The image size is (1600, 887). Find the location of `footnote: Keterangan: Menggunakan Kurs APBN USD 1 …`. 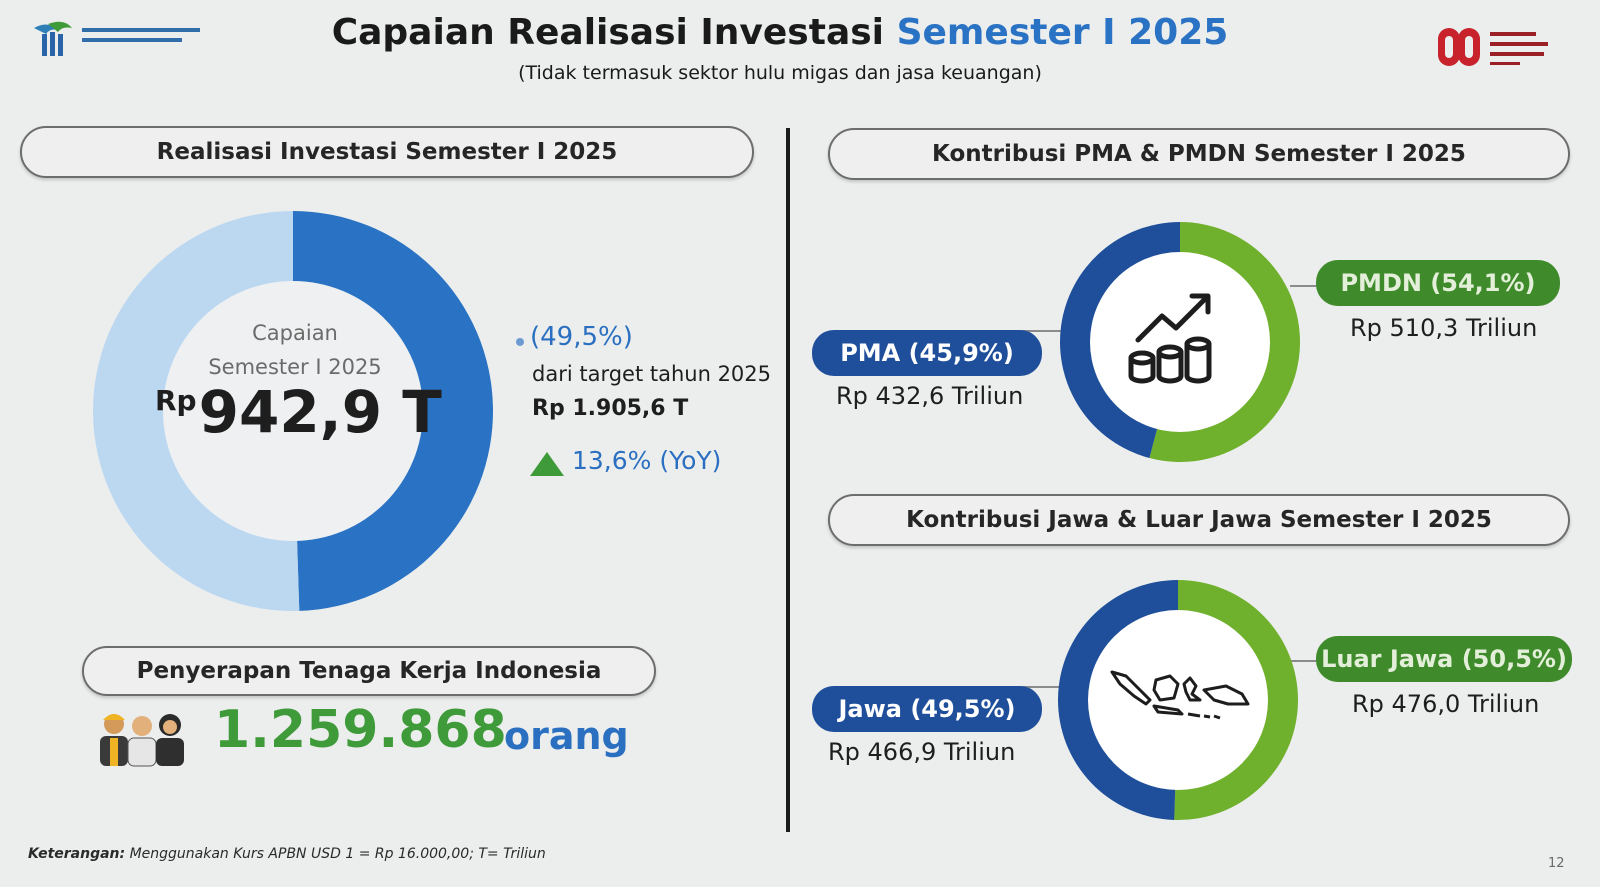

footnote: Keterangan: Menggunakan Kurs APBN USD 1 … is located at coordinates (287, 854).